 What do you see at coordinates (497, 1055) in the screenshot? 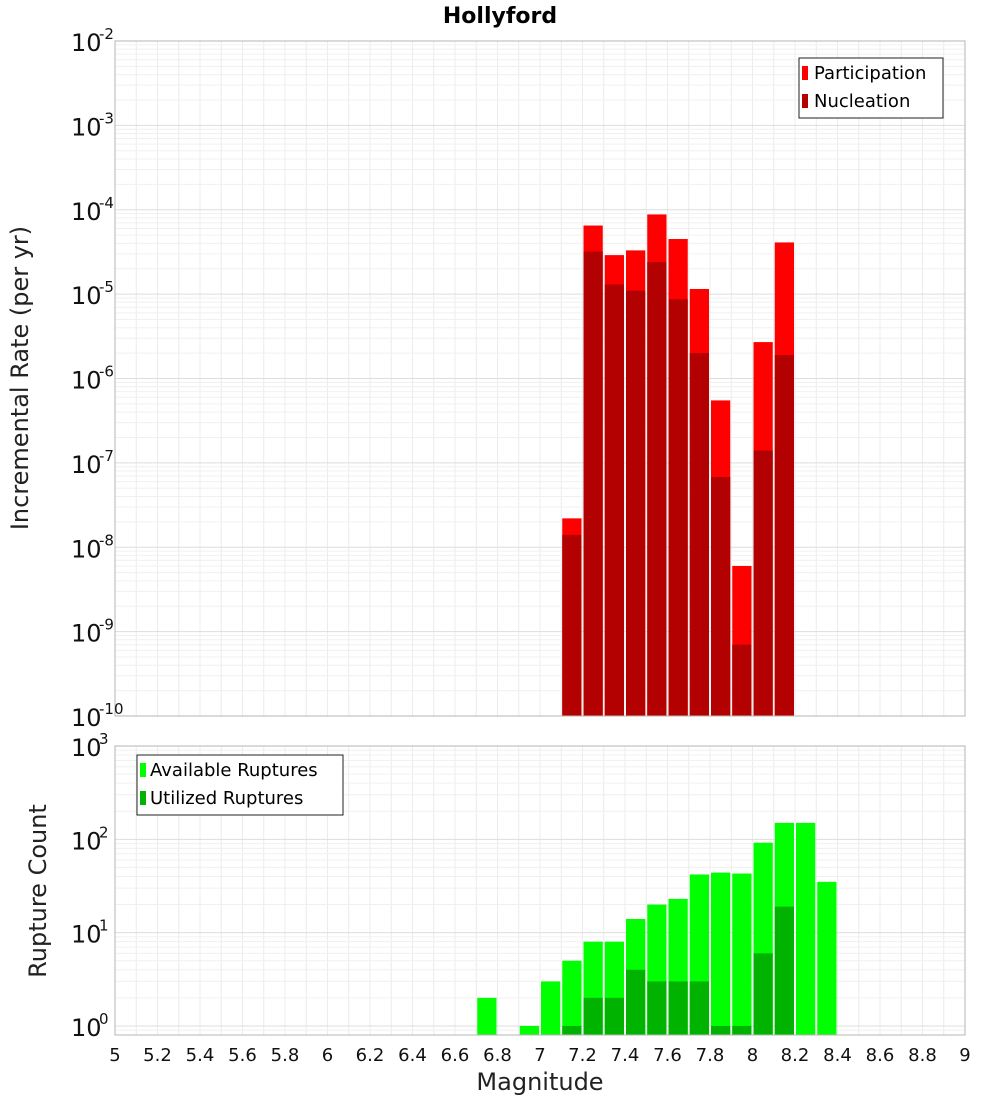
I see `x-tick-label: 6.8` at bounding box center [497, 1055].